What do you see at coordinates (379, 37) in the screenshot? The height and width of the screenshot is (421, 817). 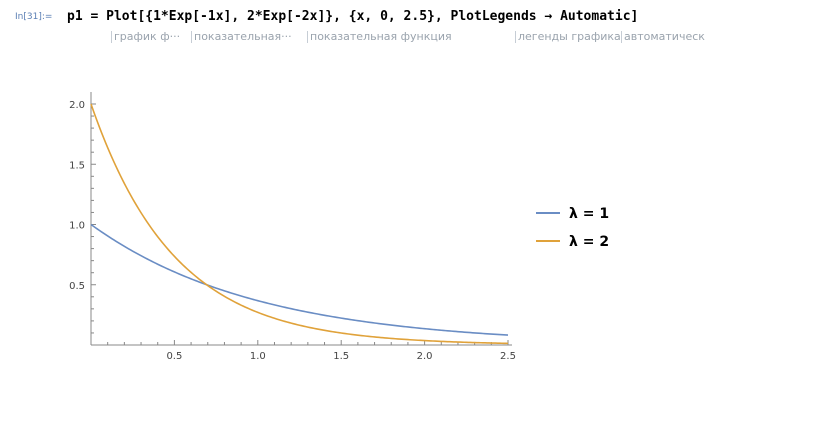 I see `hint-exp-2: показательная функция` at bounding box center [379, 37].